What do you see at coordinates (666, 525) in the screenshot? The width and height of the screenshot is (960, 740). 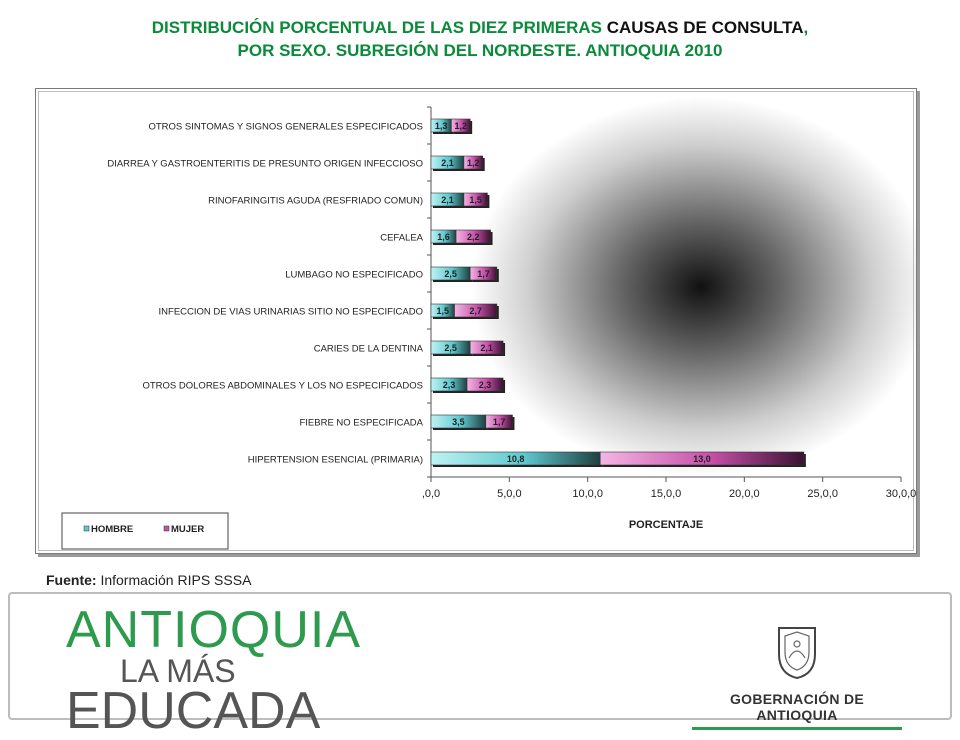 I see `x-axis-label: PORCENTAJE` at bounding box center [666, 525].